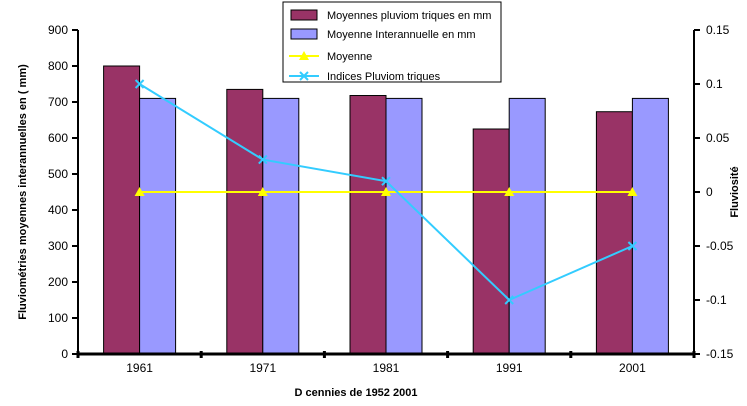 The image size is (747, 406). I want to click on bar-1-1961, so click(122, 210).